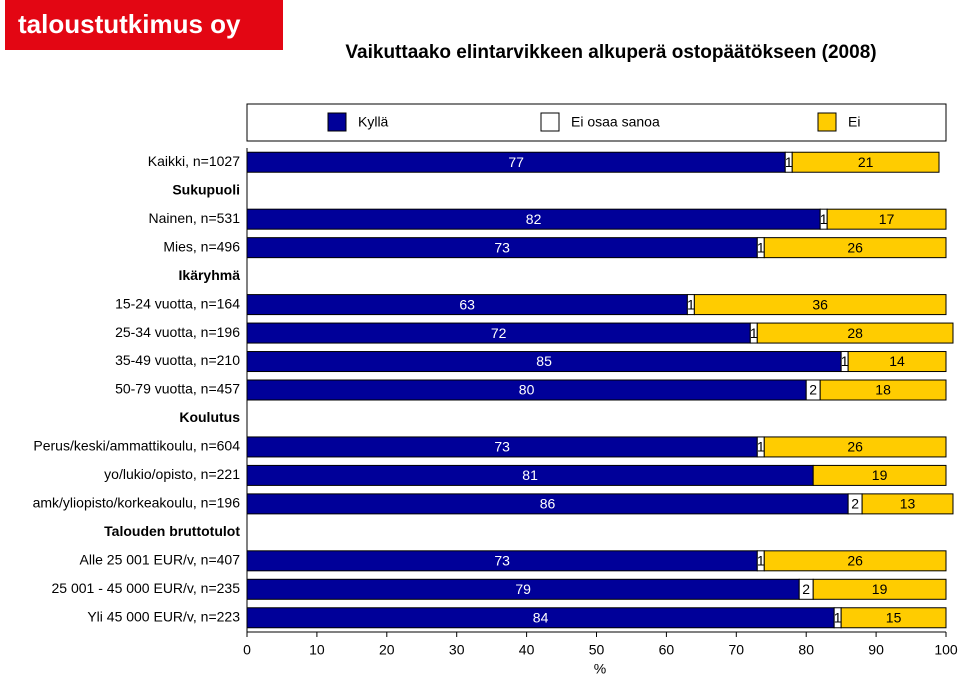 The width and height of the screenshot is (959, 678). I want to click on y-tick-label: amk/yliopisto/korkeakoulu, n=196, so click(137, 503).